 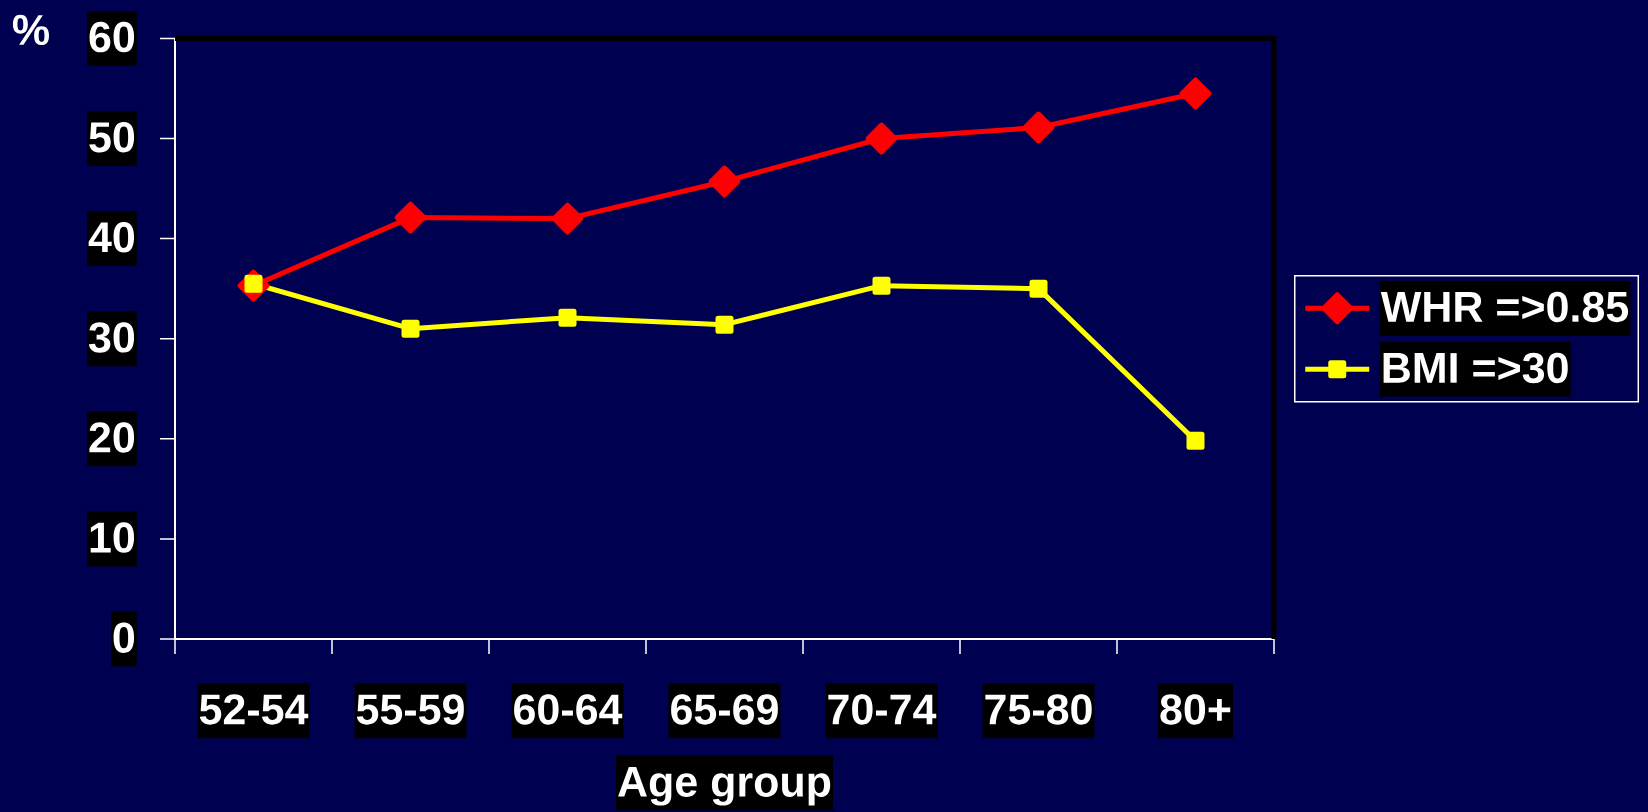 I want to click on legend-label: BMI =>30, so click(x=1475, y=368).